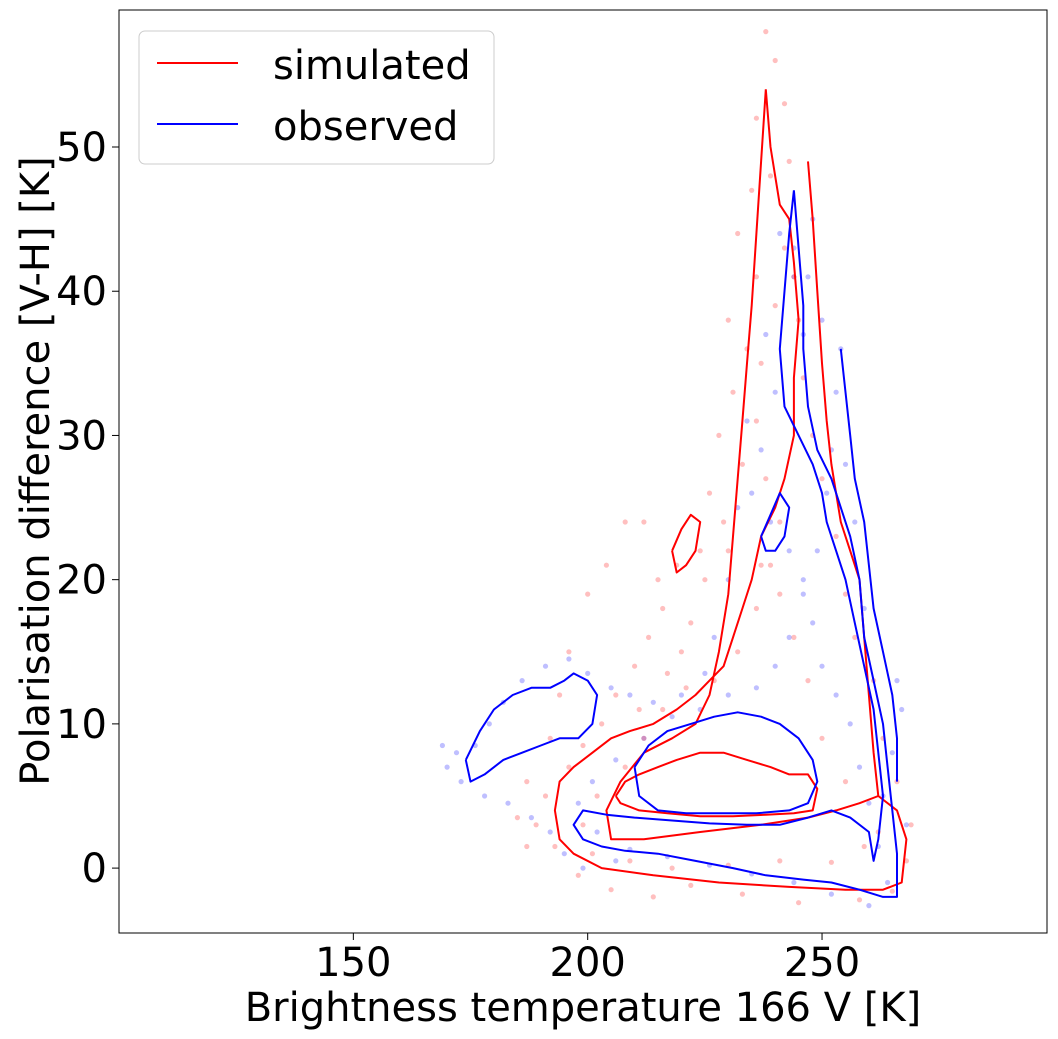  I want to click on observed-contour-right-edge, so click(868, 565).